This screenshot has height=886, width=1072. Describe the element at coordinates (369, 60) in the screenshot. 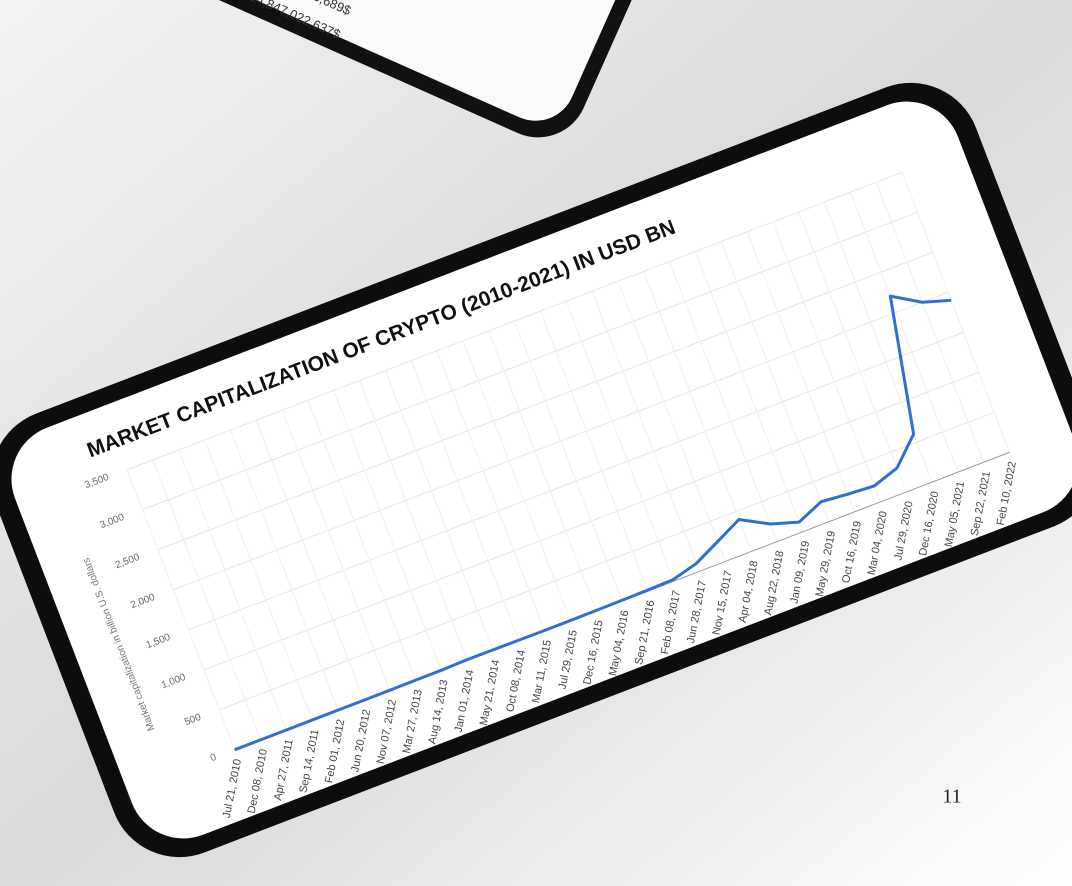

I see `phone-screen` at that location.